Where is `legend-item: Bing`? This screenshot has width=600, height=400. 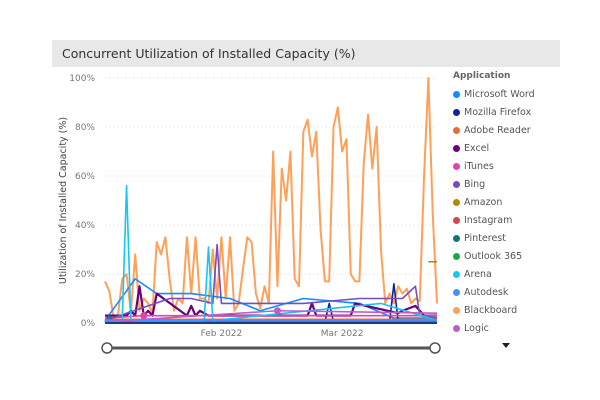 legend-item: Bing is located at coordinates (494, 184).